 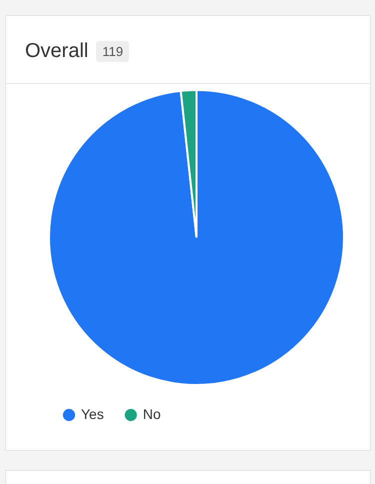 I want to click on legend-label: Yes, so click(x=92, y=414).